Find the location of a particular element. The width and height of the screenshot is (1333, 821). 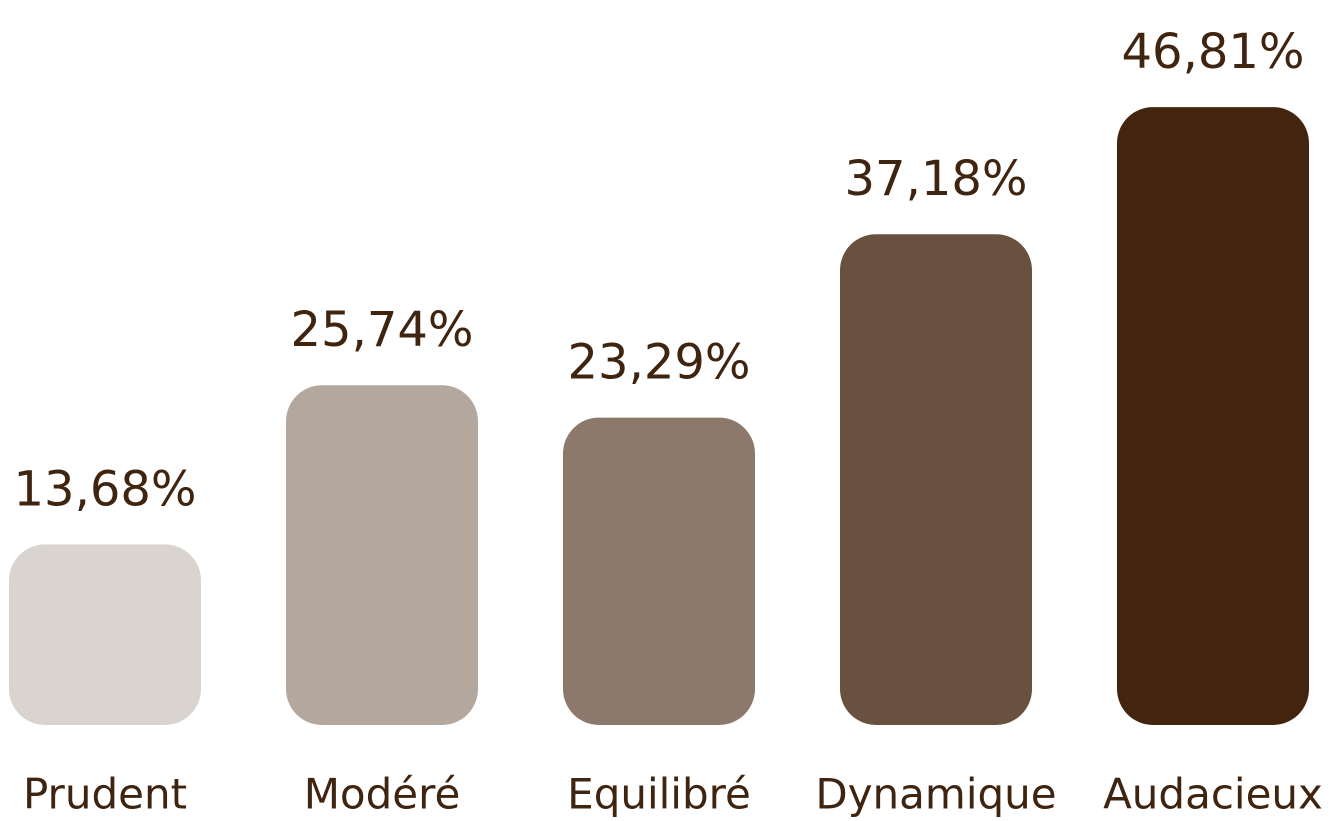

value-label: 13,68% is located at coordinates (104, 489).